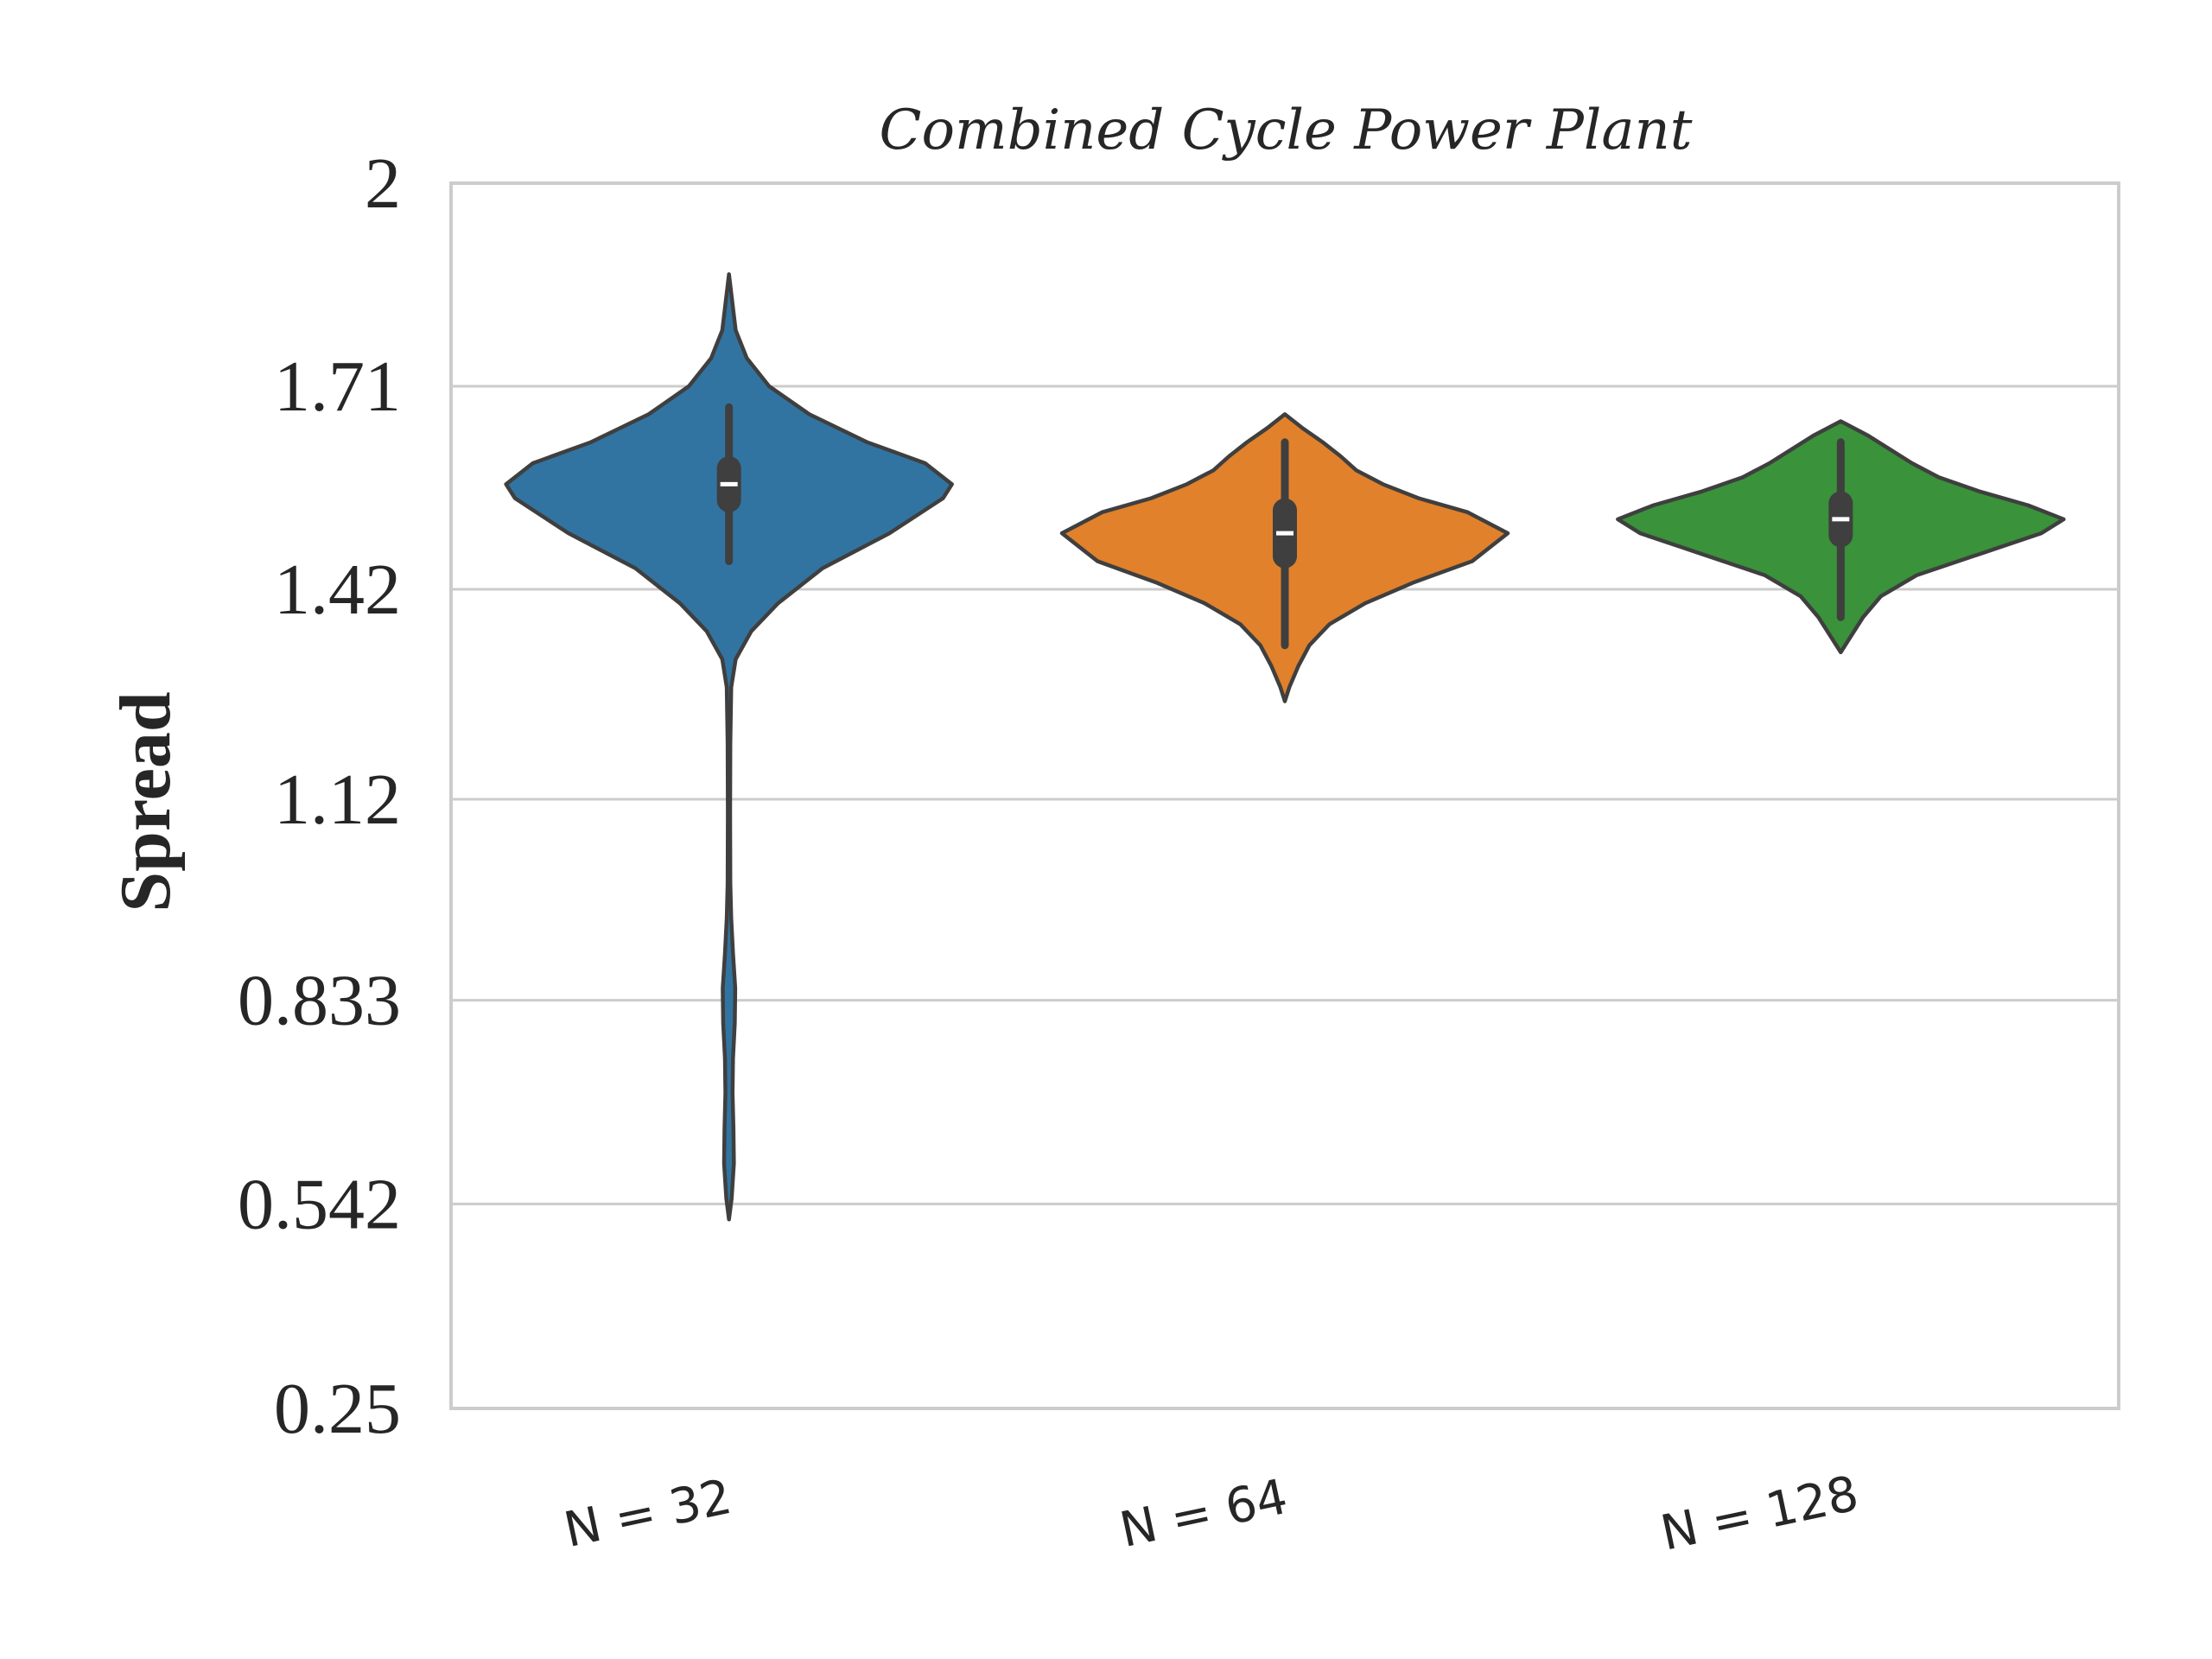  Describe the element at coordinates (729, 747) in the screenshot. I see `violin-body` at that location.